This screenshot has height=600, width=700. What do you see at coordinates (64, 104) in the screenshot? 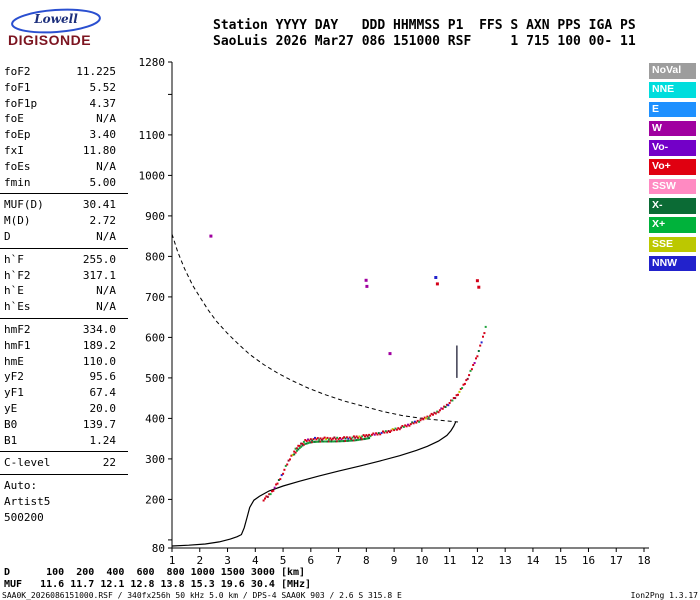
I see `param-row-fof1p: foF1p 4.37` at bounding box center [64, 104].